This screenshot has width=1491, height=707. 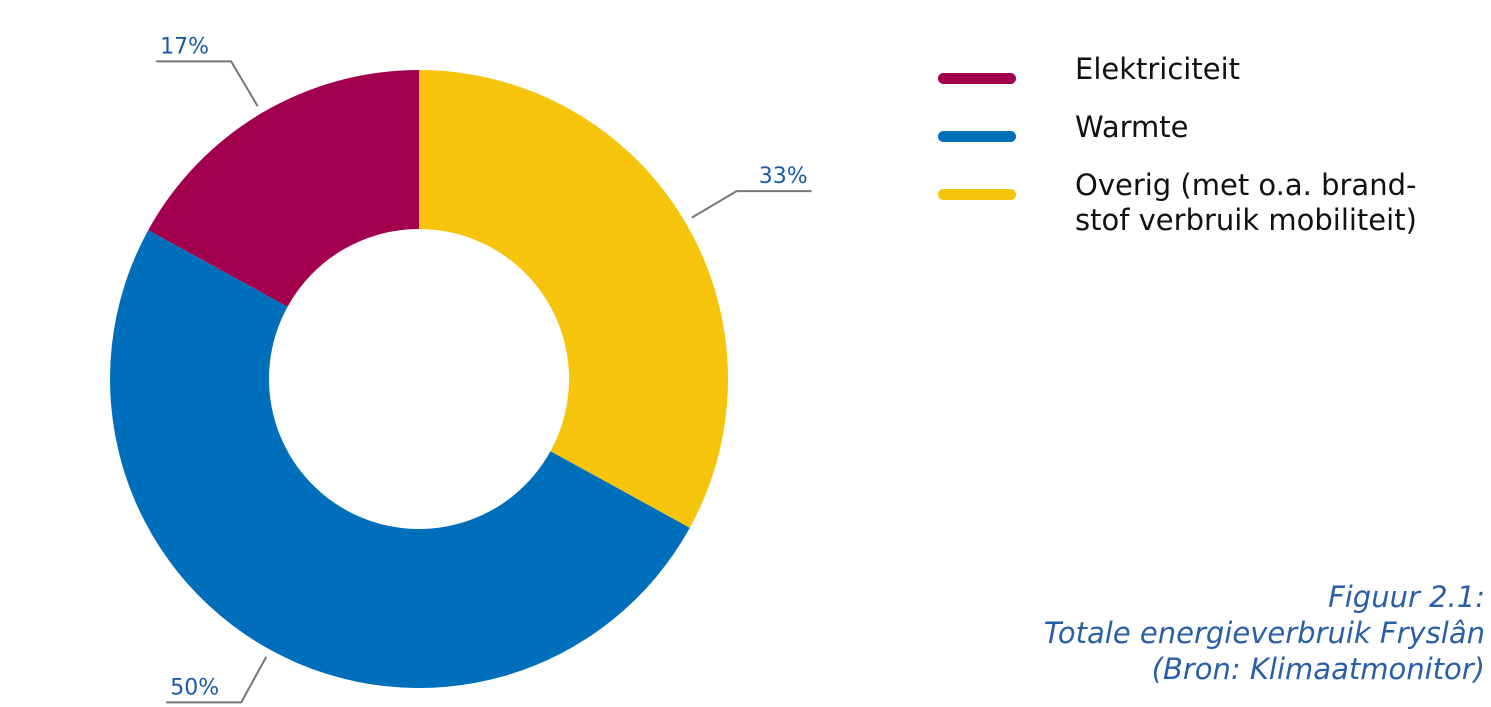 What do you see at coordinates (1158, 69) in the screenshot?
I see `legend-label-elektriciteit: Elektriciteit` at bounding box center [1158, 69].